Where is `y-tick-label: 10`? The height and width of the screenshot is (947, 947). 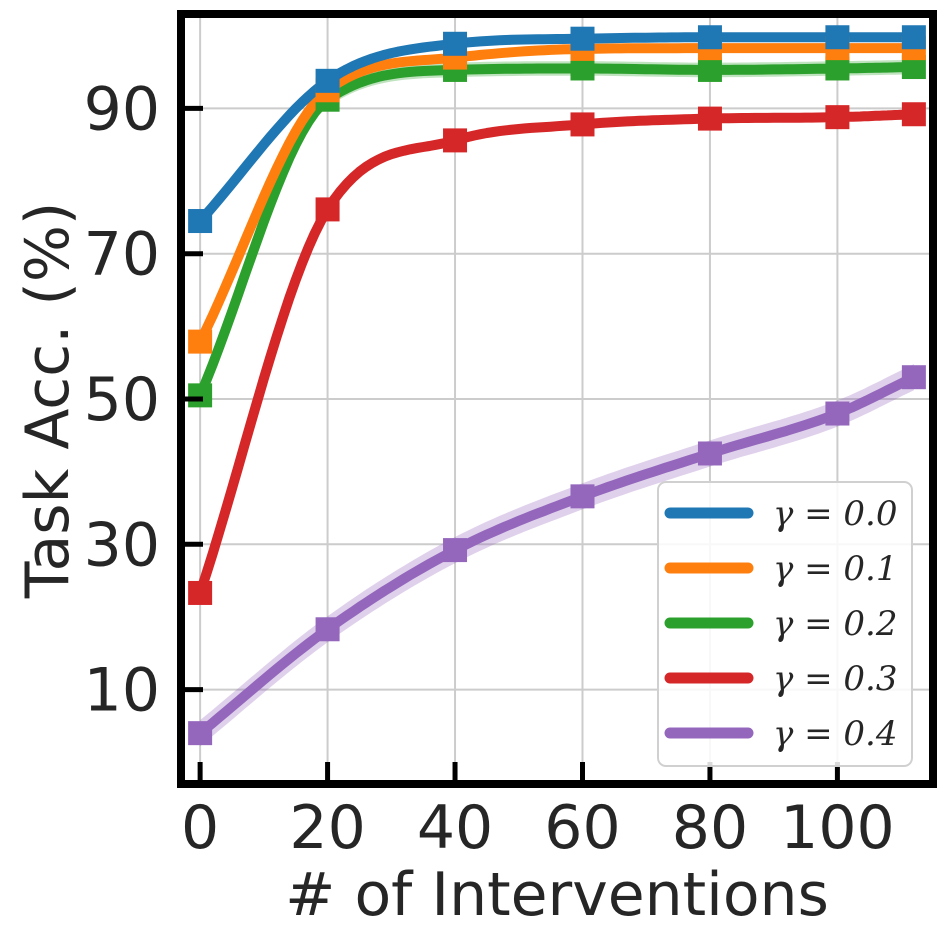
y-tick-label: 10 is located at coordinates (122, 691).